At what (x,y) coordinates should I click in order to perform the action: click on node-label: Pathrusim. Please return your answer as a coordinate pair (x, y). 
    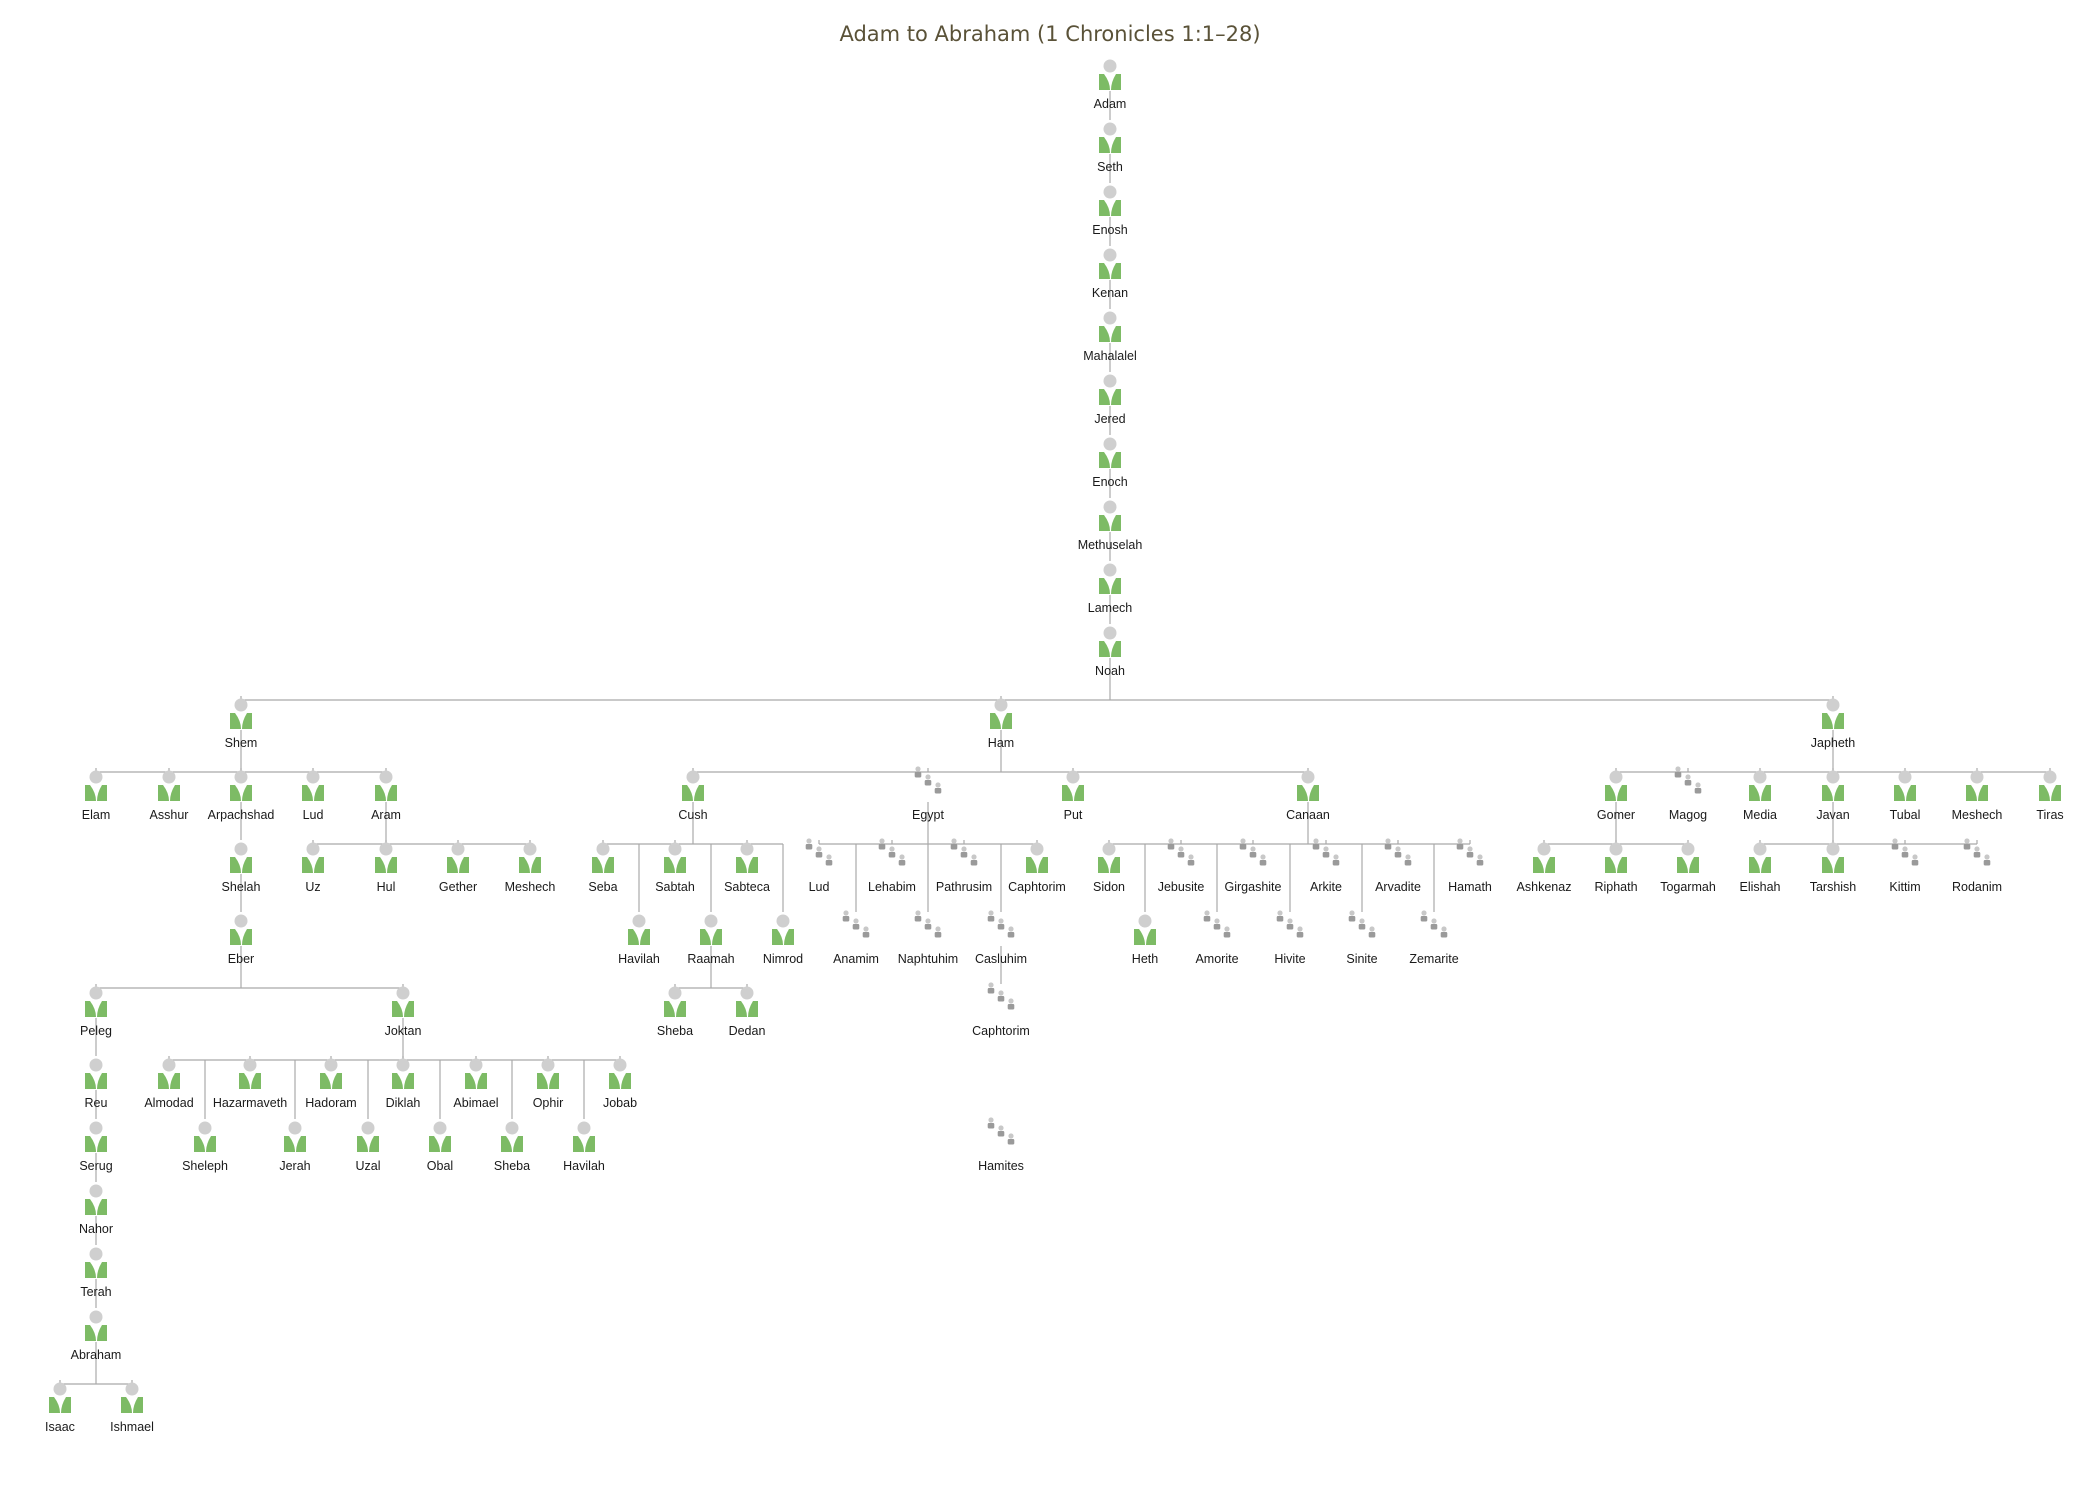
    Looking at the image, I should click on (964, 887).